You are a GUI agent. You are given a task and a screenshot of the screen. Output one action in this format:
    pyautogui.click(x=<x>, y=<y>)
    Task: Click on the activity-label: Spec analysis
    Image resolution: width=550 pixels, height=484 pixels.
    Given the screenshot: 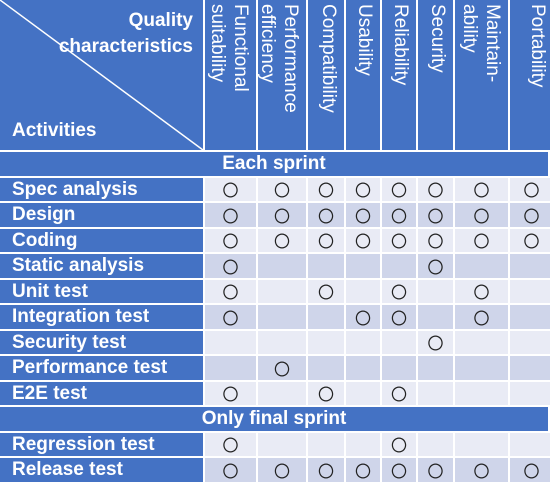 What is the action you would take?
    pyautogui.click(x=102, y=190)
    